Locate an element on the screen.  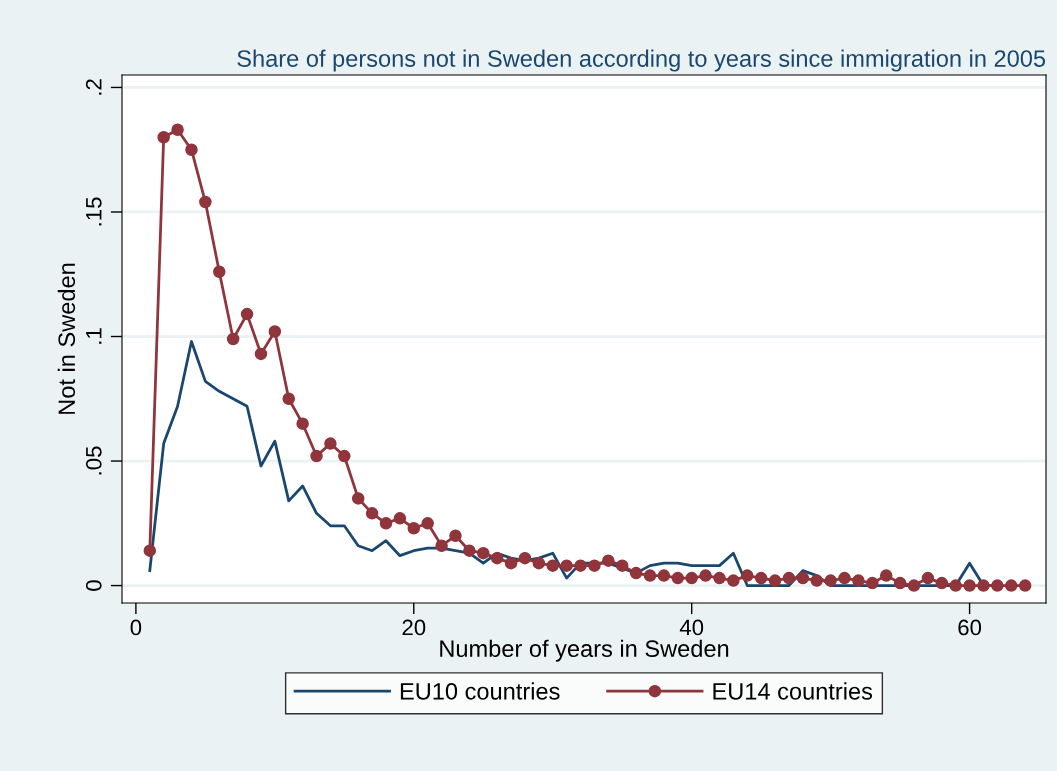
x-axis-title: Number of years in Sweden is located at coordinates (584, 650).